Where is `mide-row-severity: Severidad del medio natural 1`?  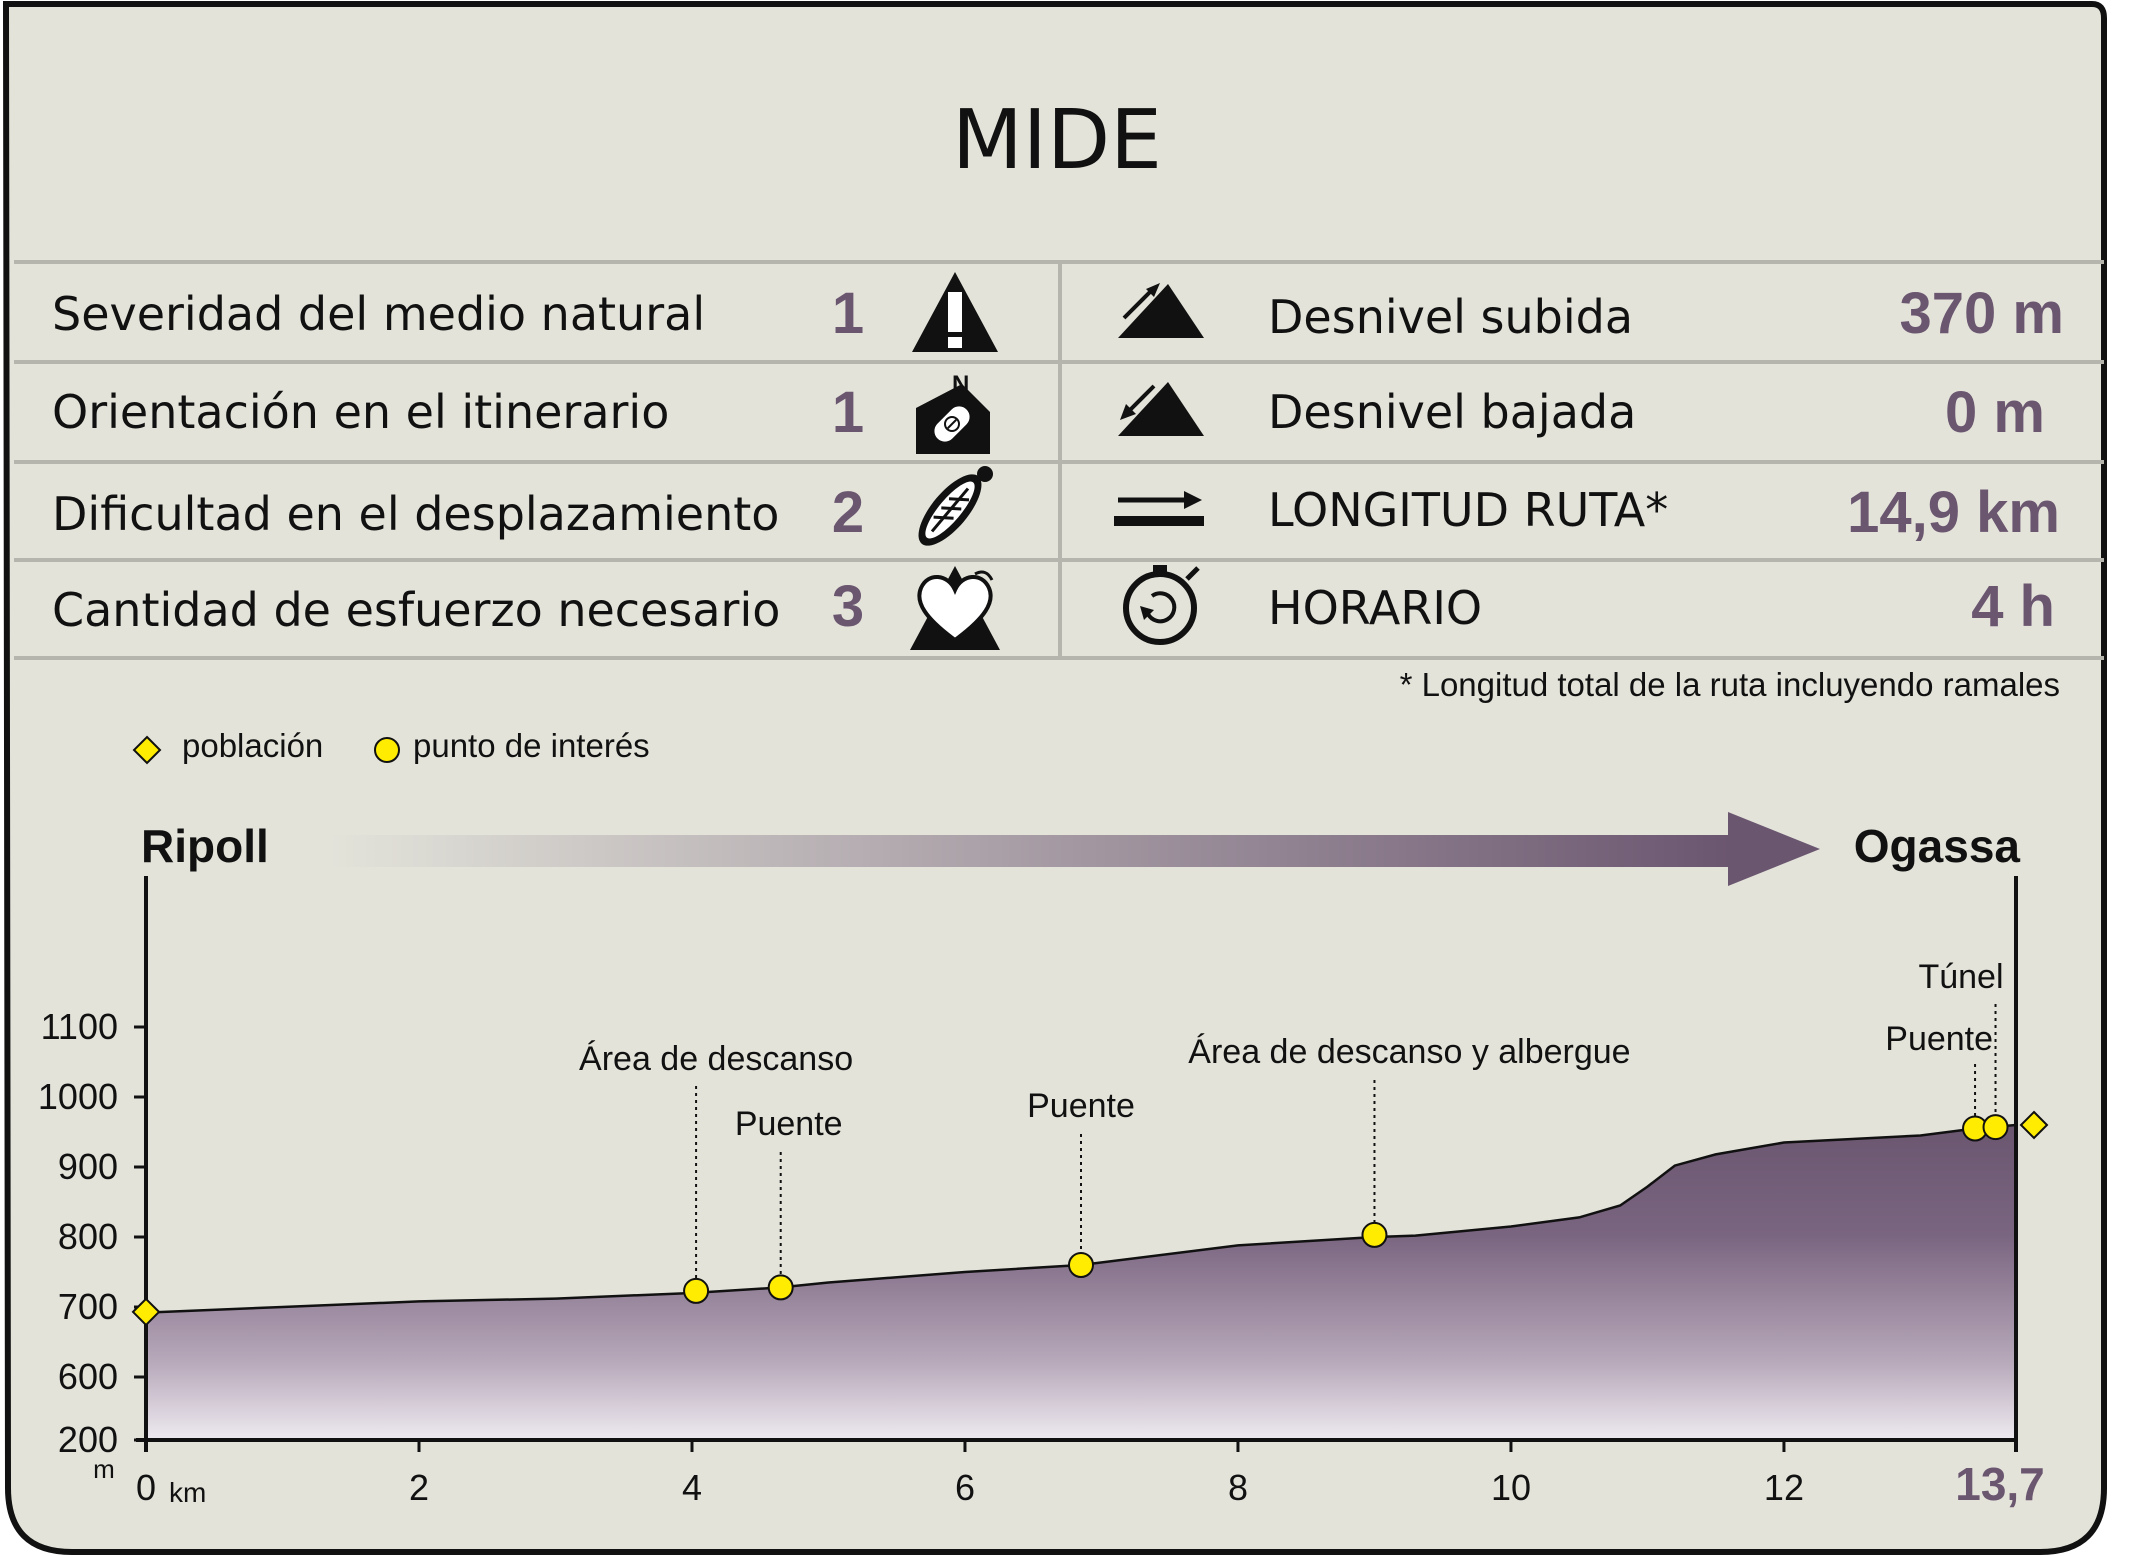 mide-row-severity: Severidad del medio natural 1 is located at coordinates (458, 313).